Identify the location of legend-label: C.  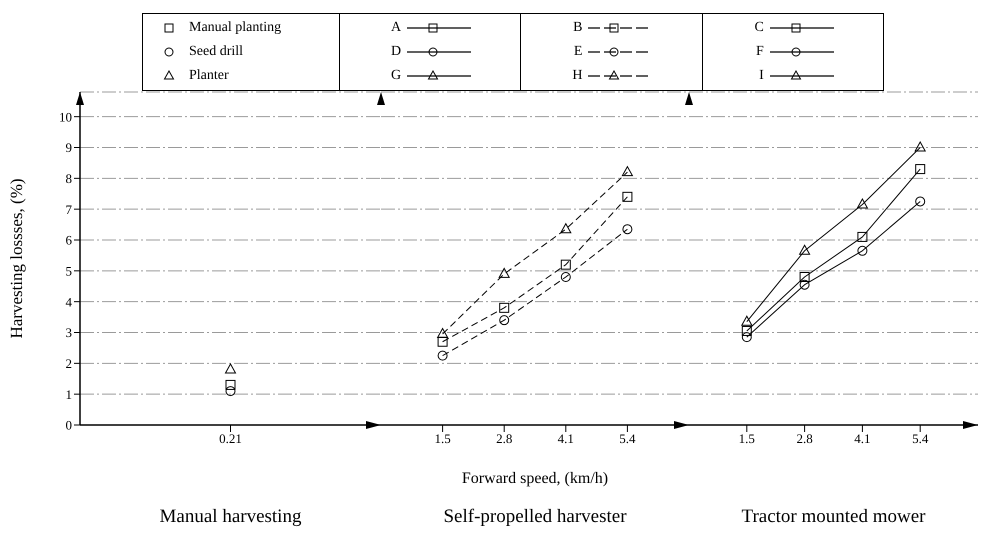
(758, 28).